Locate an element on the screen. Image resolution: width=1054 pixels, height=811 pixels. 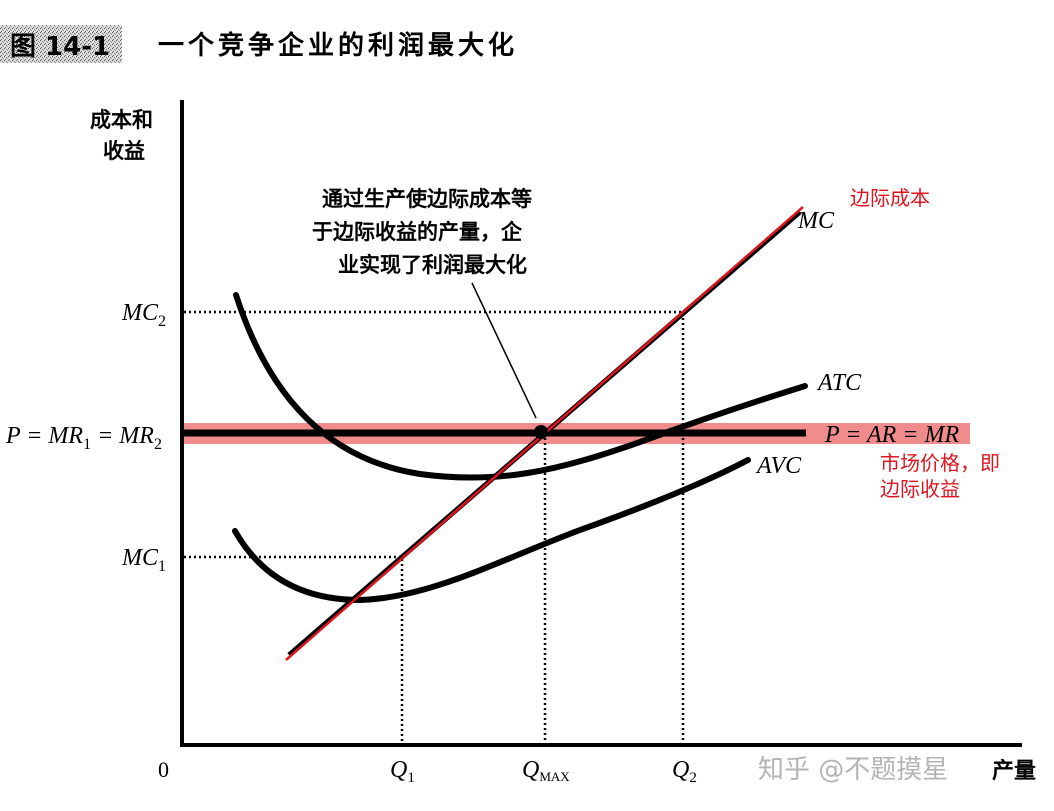
y-axis-label-line2: 收益 is located at coordinates (124, 151).